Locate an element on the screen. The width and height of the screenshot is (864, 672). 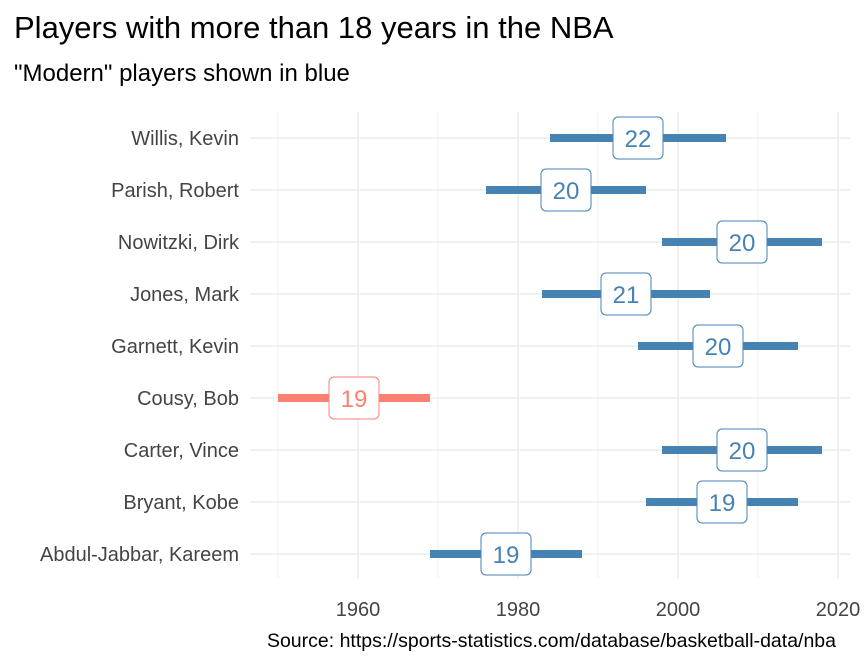
x-tick-label: 2020 is located at coordinates (838, 610).